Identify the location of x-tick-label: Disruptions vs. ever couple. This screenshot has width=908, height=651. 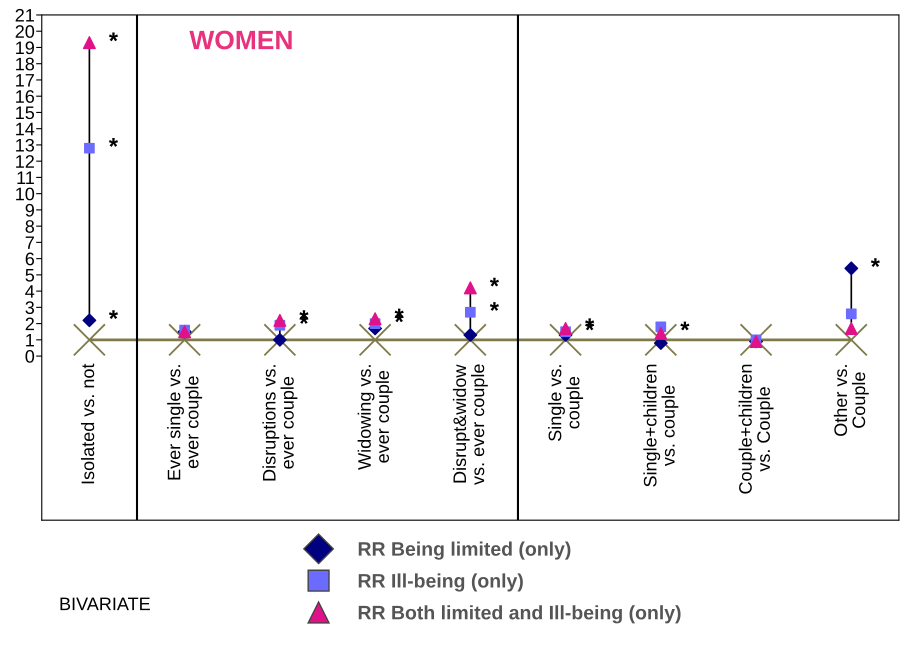
(280, 422).